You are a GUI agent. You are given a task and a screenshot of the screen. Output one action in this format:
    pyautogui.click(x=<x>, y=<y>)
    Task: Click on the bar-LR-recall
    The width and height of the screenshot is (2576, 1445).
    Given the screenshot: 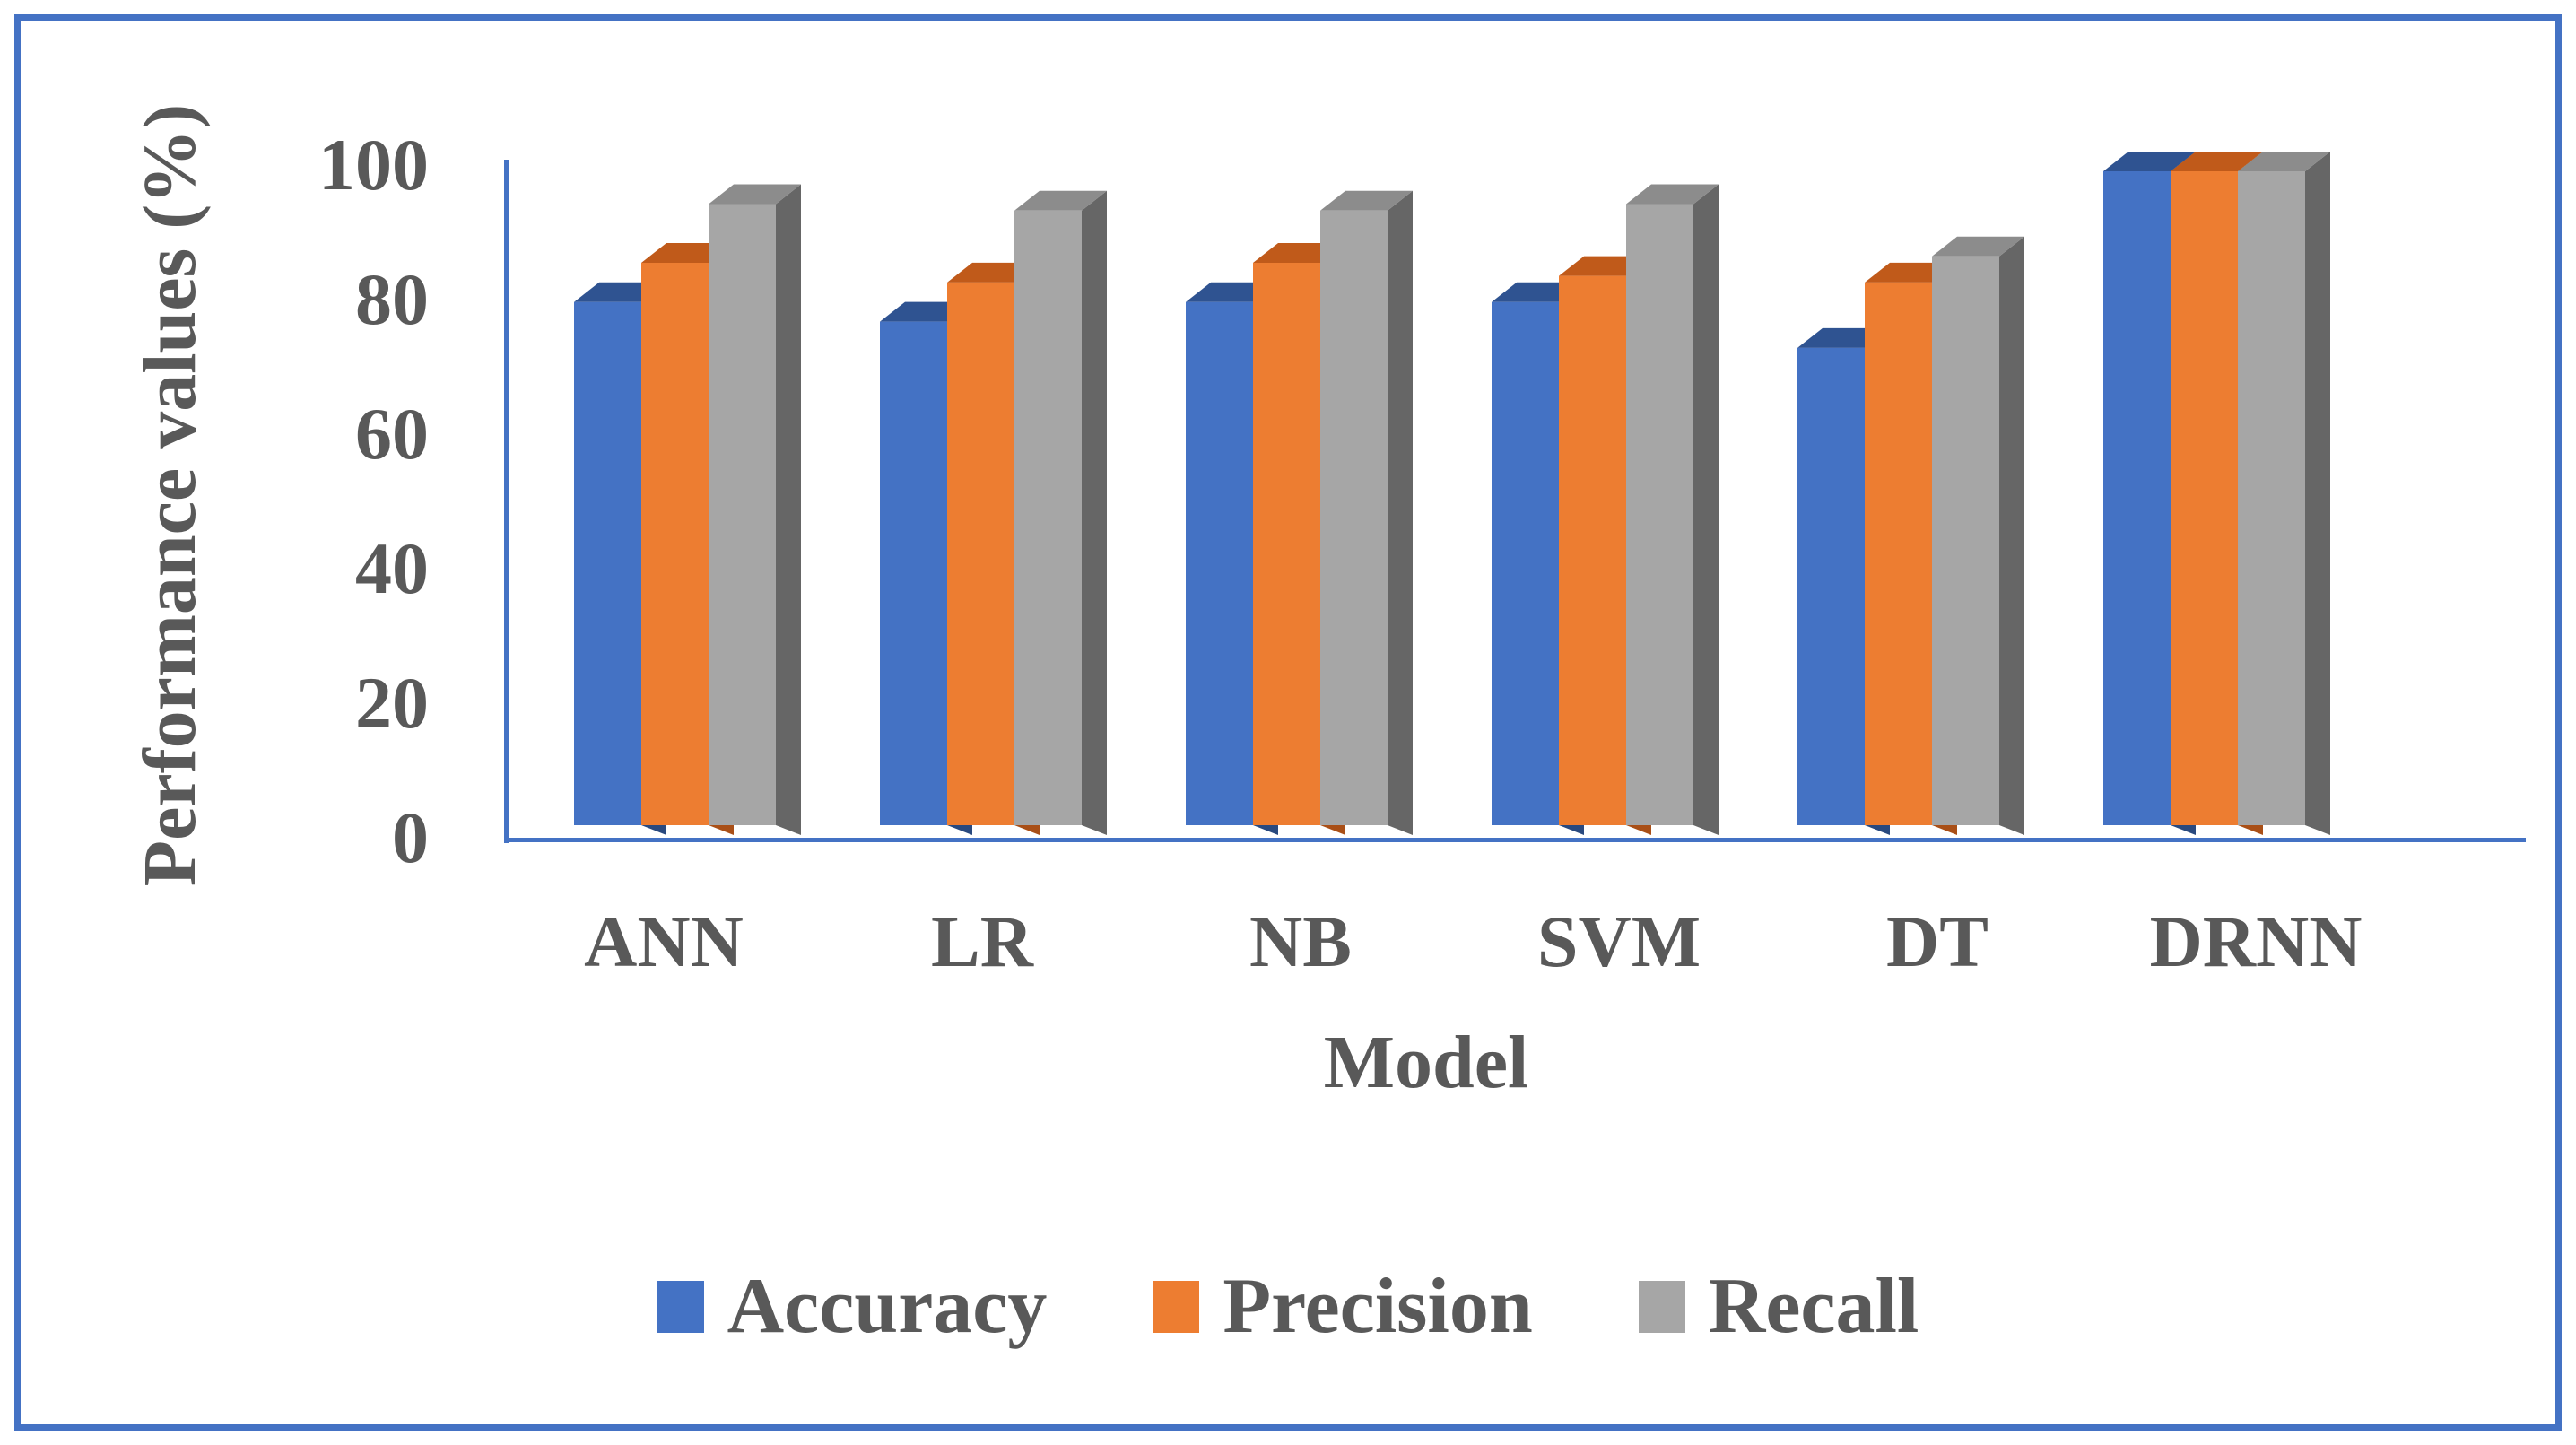 What is the action you would take?
    pyautogui.click(x=1060, y=513)
    